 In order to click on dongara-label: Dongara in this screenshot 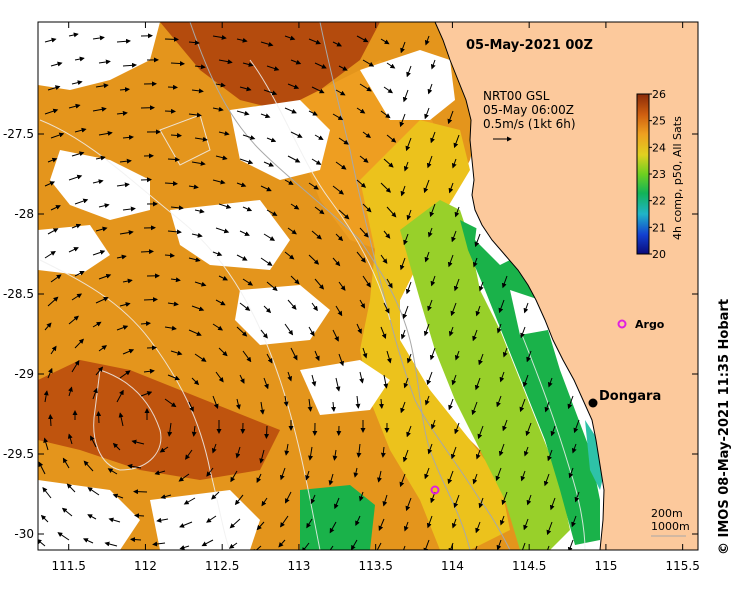, I will do `click(630, 396)`.